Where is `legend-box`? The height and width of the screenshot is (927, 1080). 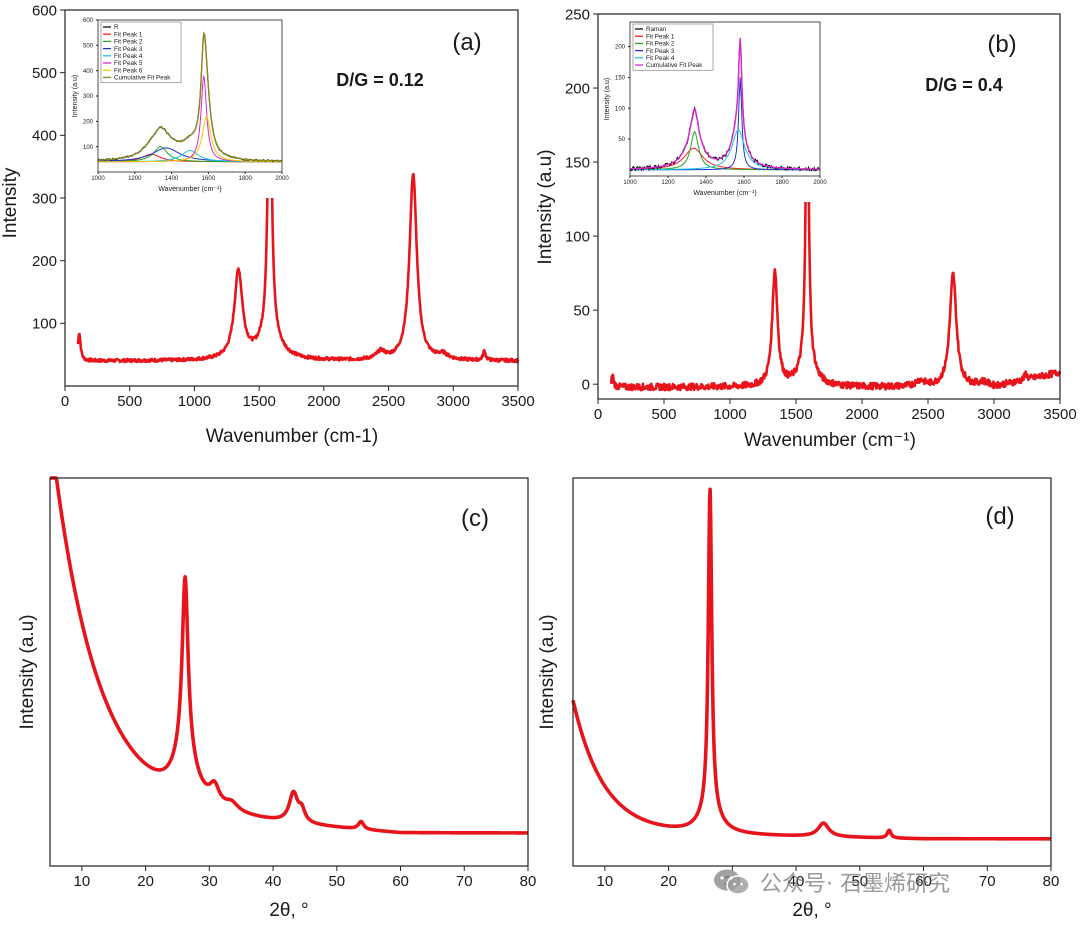 legend-box is located at coordinates (673, 47).